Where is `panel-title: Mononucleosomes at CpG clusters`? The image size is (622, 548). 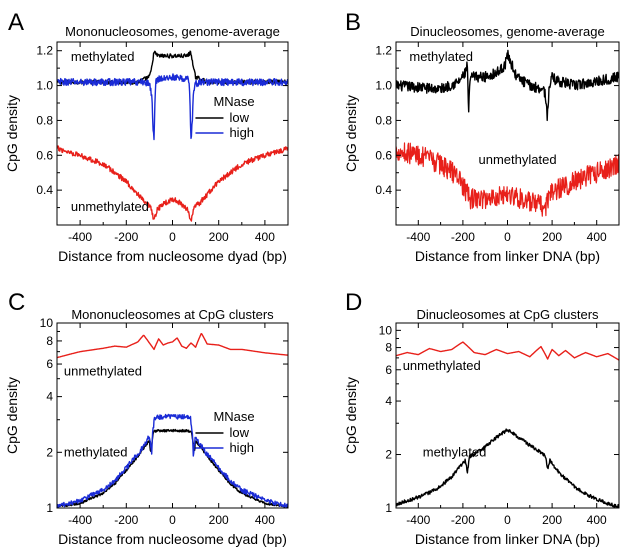
panel-title: Mononucleosomes at CpG clusters is located at coordinates (172, 314).